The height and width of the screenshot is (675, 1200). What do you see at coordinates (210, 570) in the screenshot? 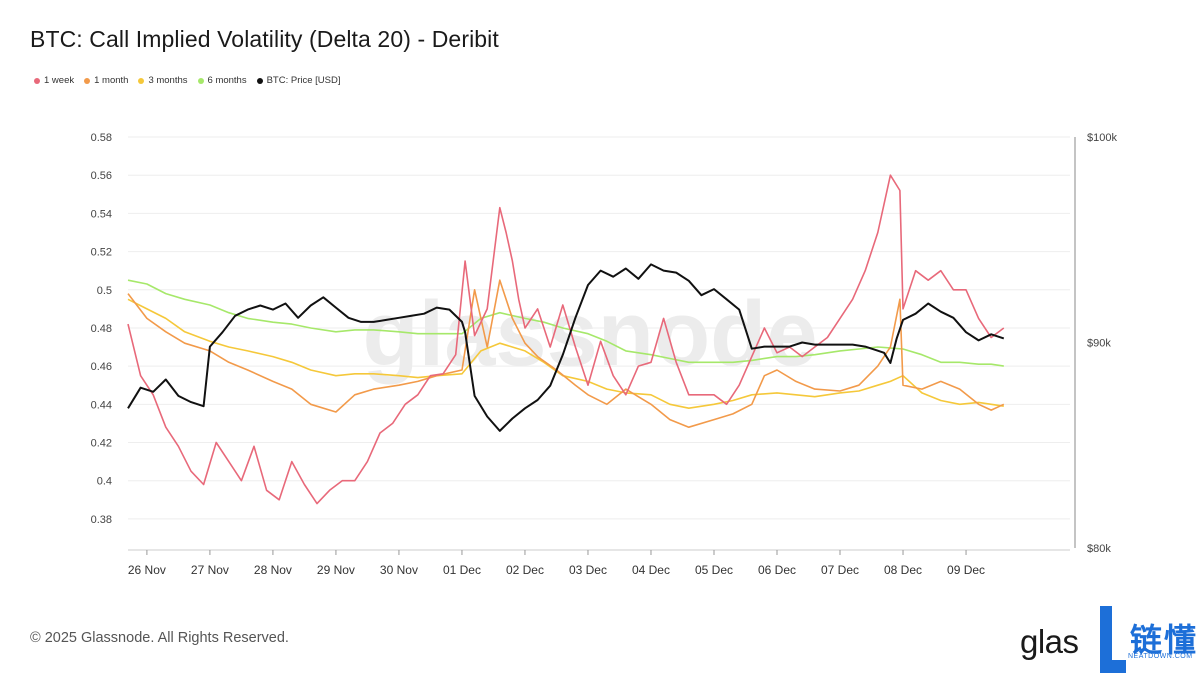
I see `x-tick-label: 27 Nov` at bounding box center [210, 570].